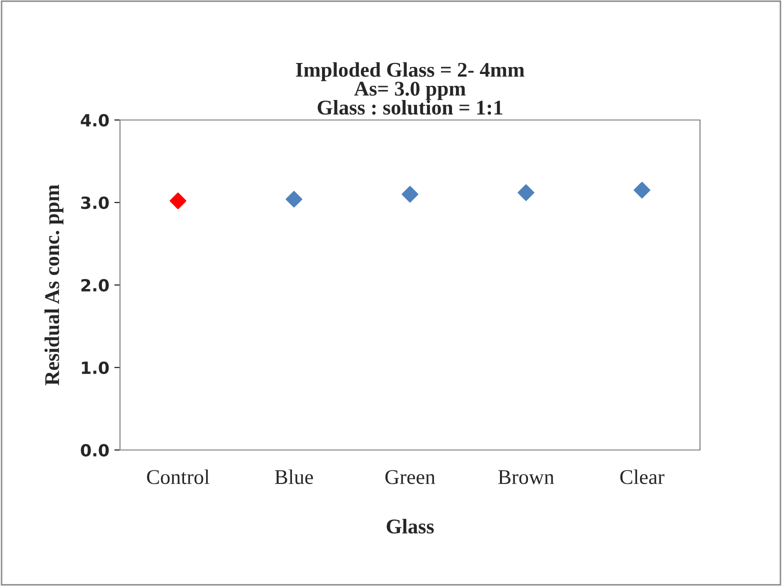  I want to click on x-tick-label: Blue, so click(293, 476).